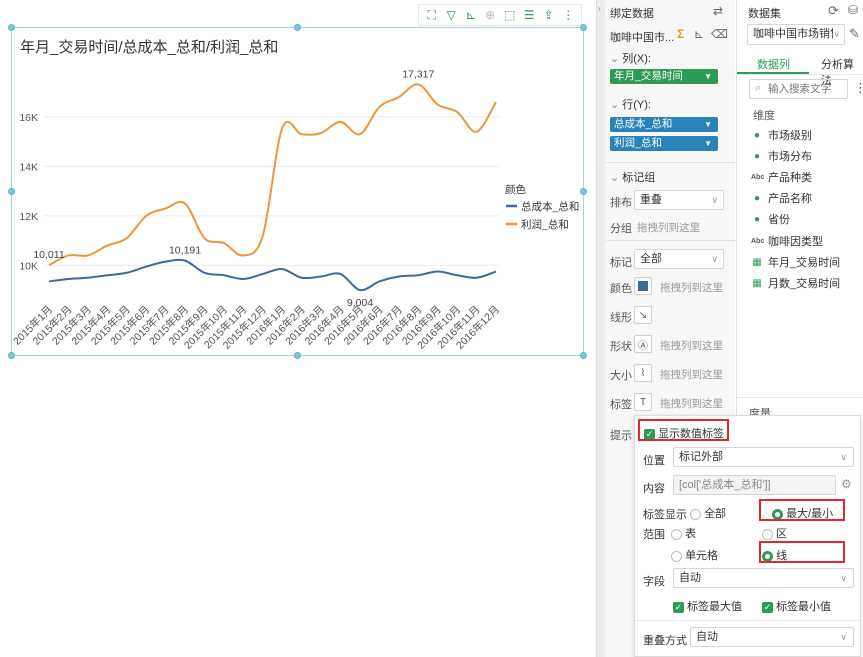 The width and height of the screenshot is (863, 657). I want to click on radio-table: 表, so click(683, 533).